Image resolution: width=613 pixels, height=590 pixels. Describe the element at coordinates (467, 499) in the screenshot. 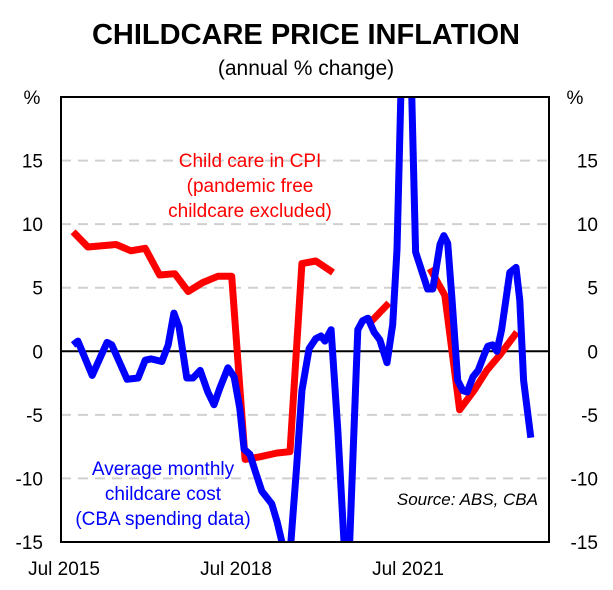

I see `source-note: Source: ABS, CBA` at that location.